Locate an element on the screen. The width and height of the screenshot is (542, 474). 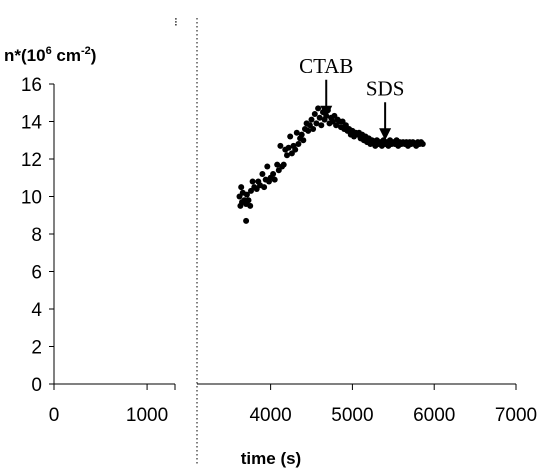
y-tick-label: 16 is located at coordinates (31, 85).